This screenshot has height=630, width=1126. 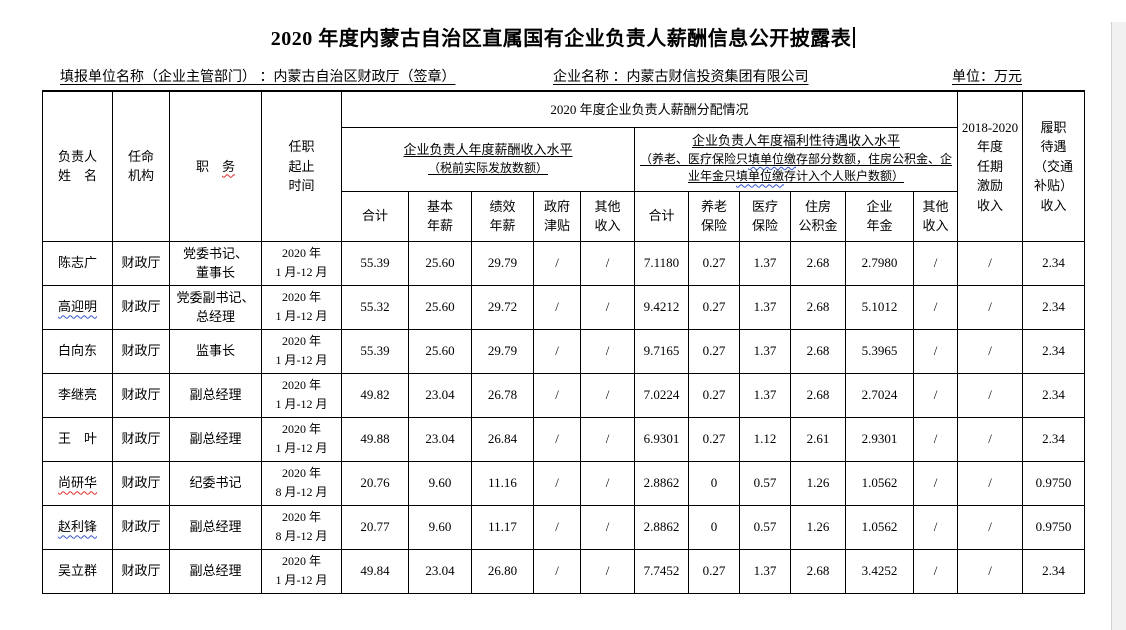 What do you see at coordinates (661, 216) in the screenshot?
I see `header-col-welfare-total: 合计` at bounding box center [661, 216].